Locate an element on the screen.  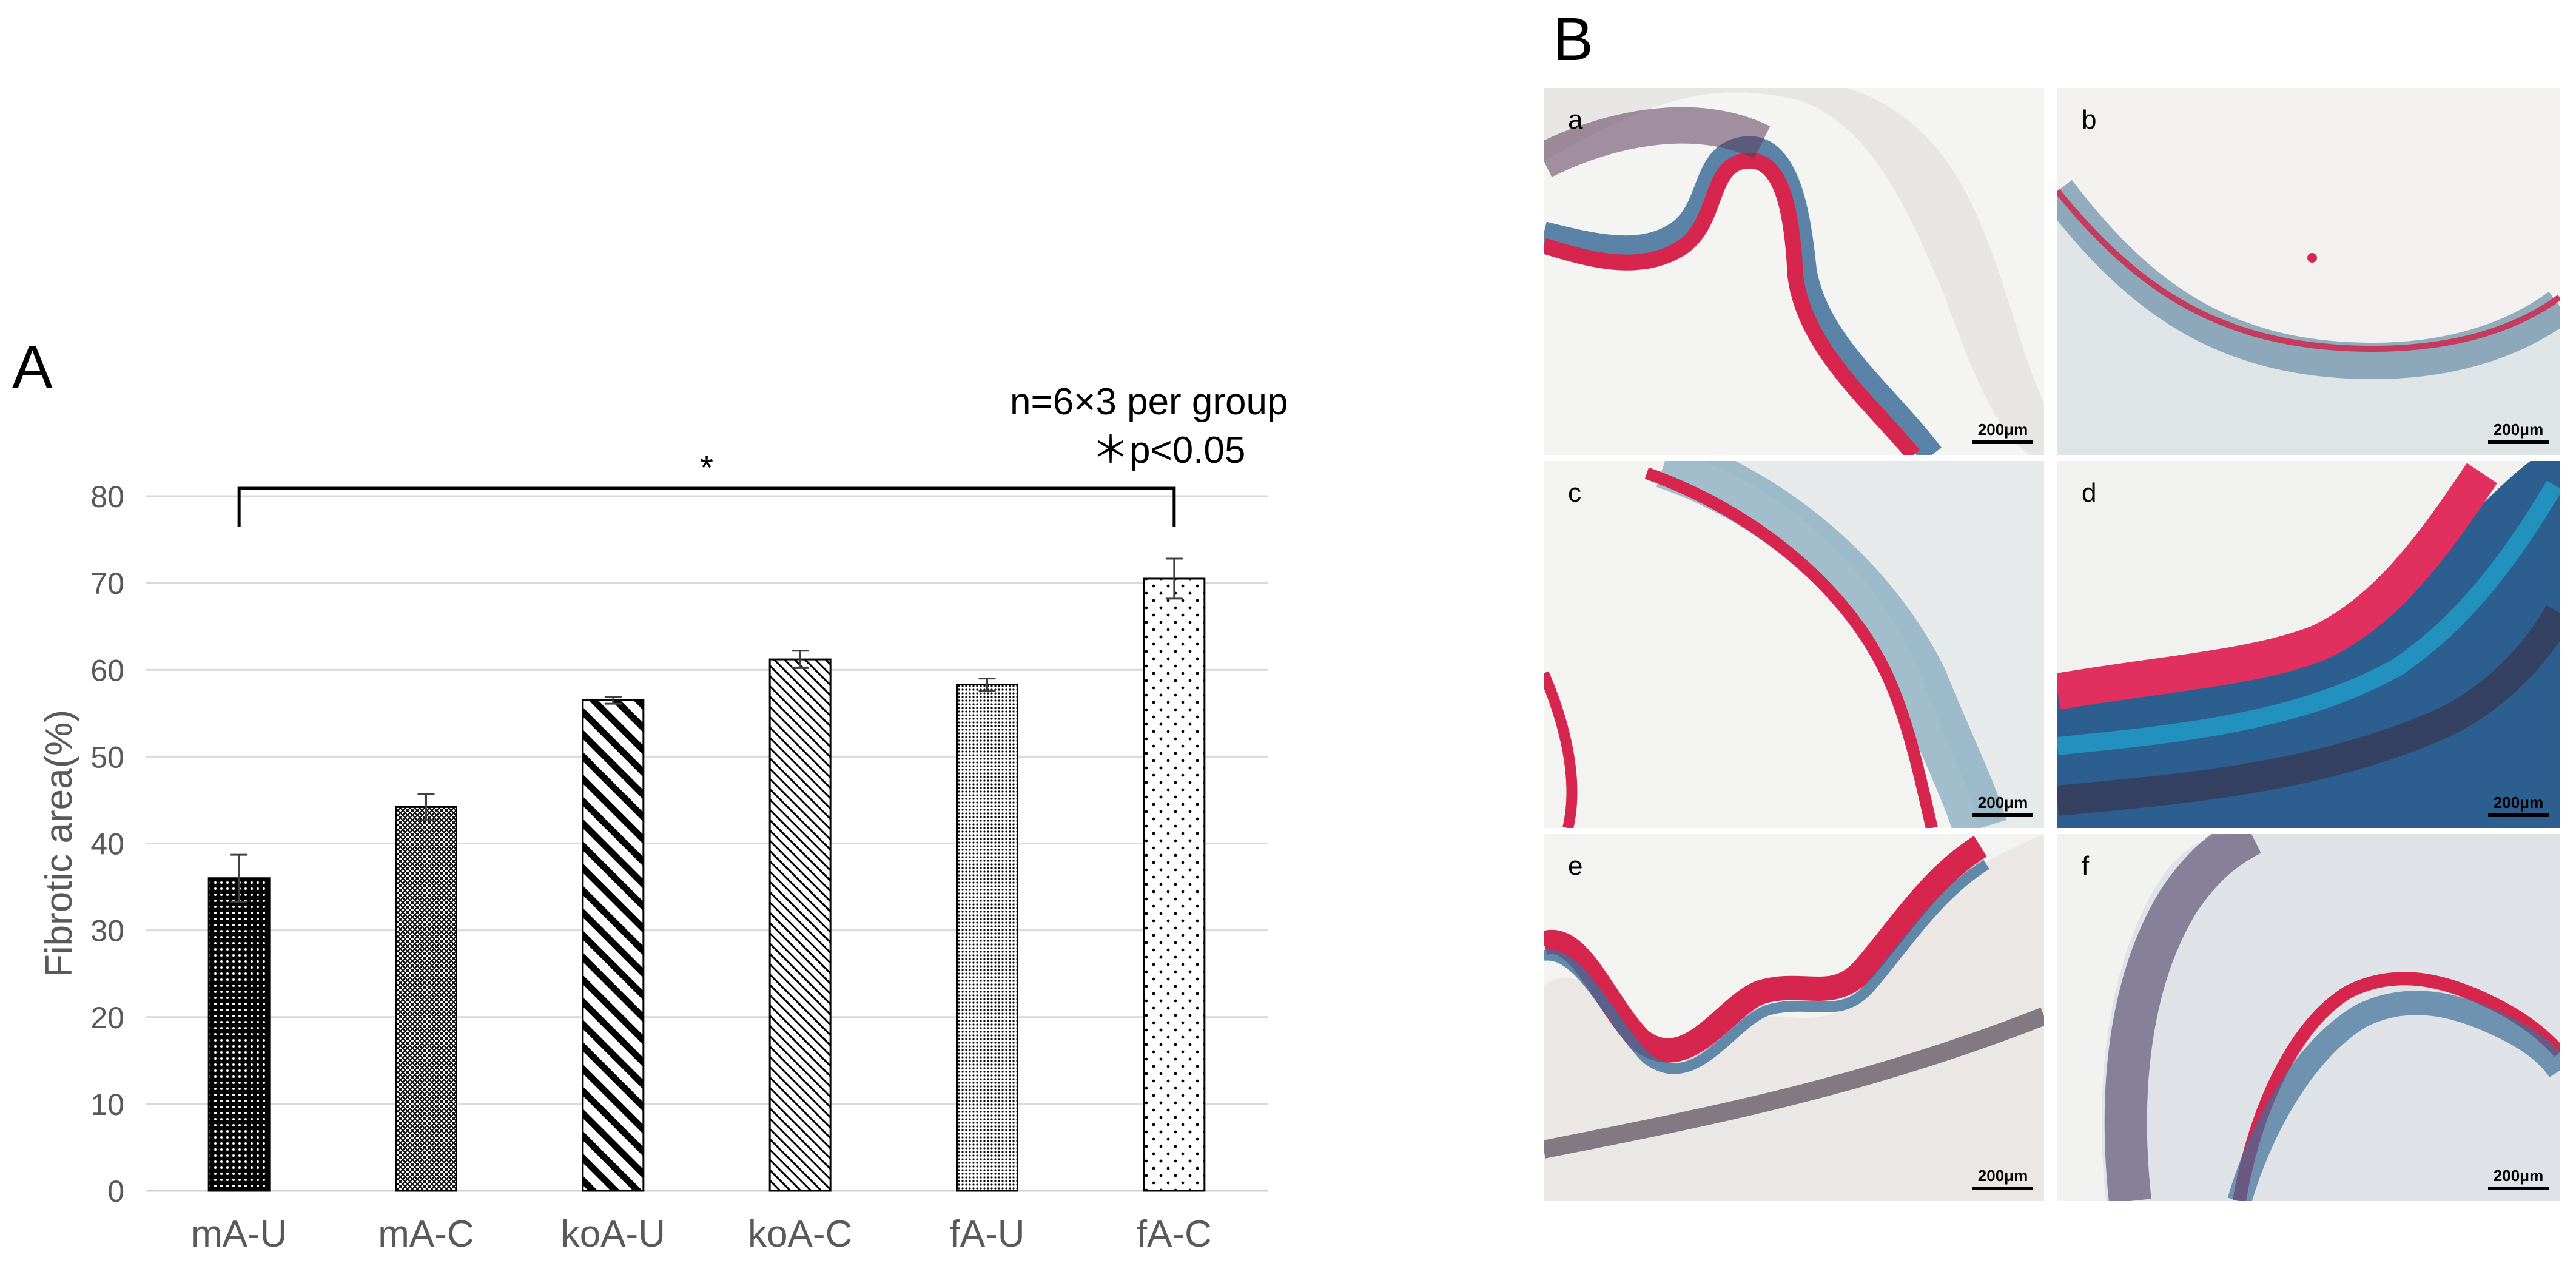
micrograph-b: b 200μm is located at coordinates (2308, 271).